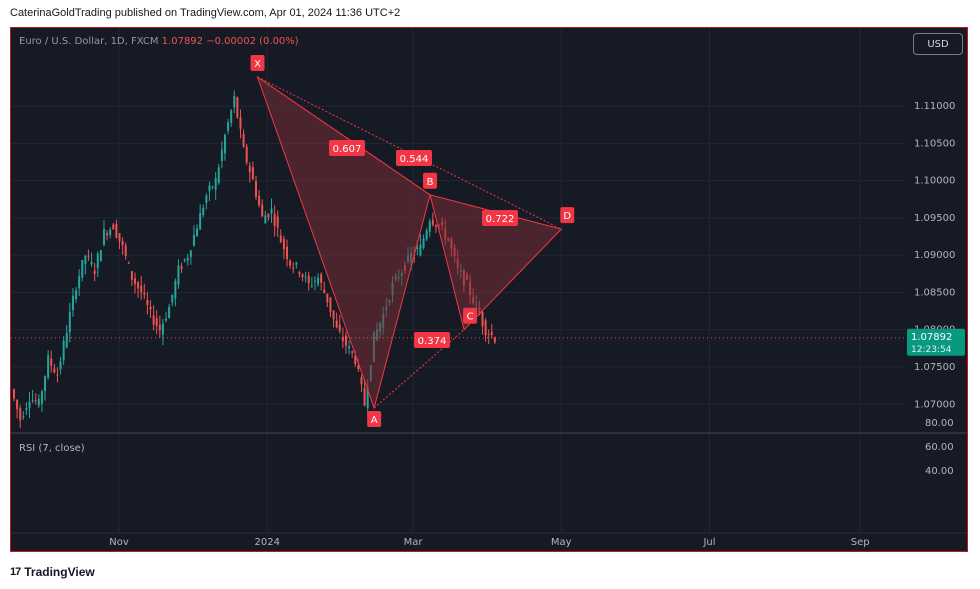 The image size is (980, 589). I want to click on pattern-point-label: D, so click(567, 216).